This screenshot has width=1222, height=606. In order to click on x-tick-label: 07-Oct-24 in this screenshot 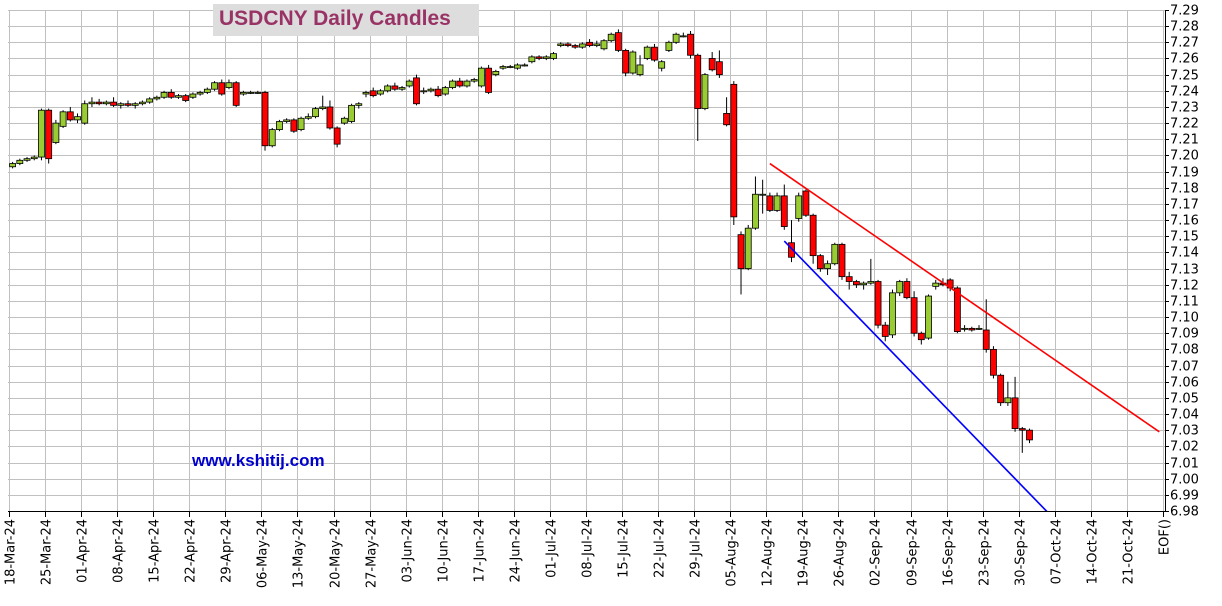, I will do `click(1057, 551)`.